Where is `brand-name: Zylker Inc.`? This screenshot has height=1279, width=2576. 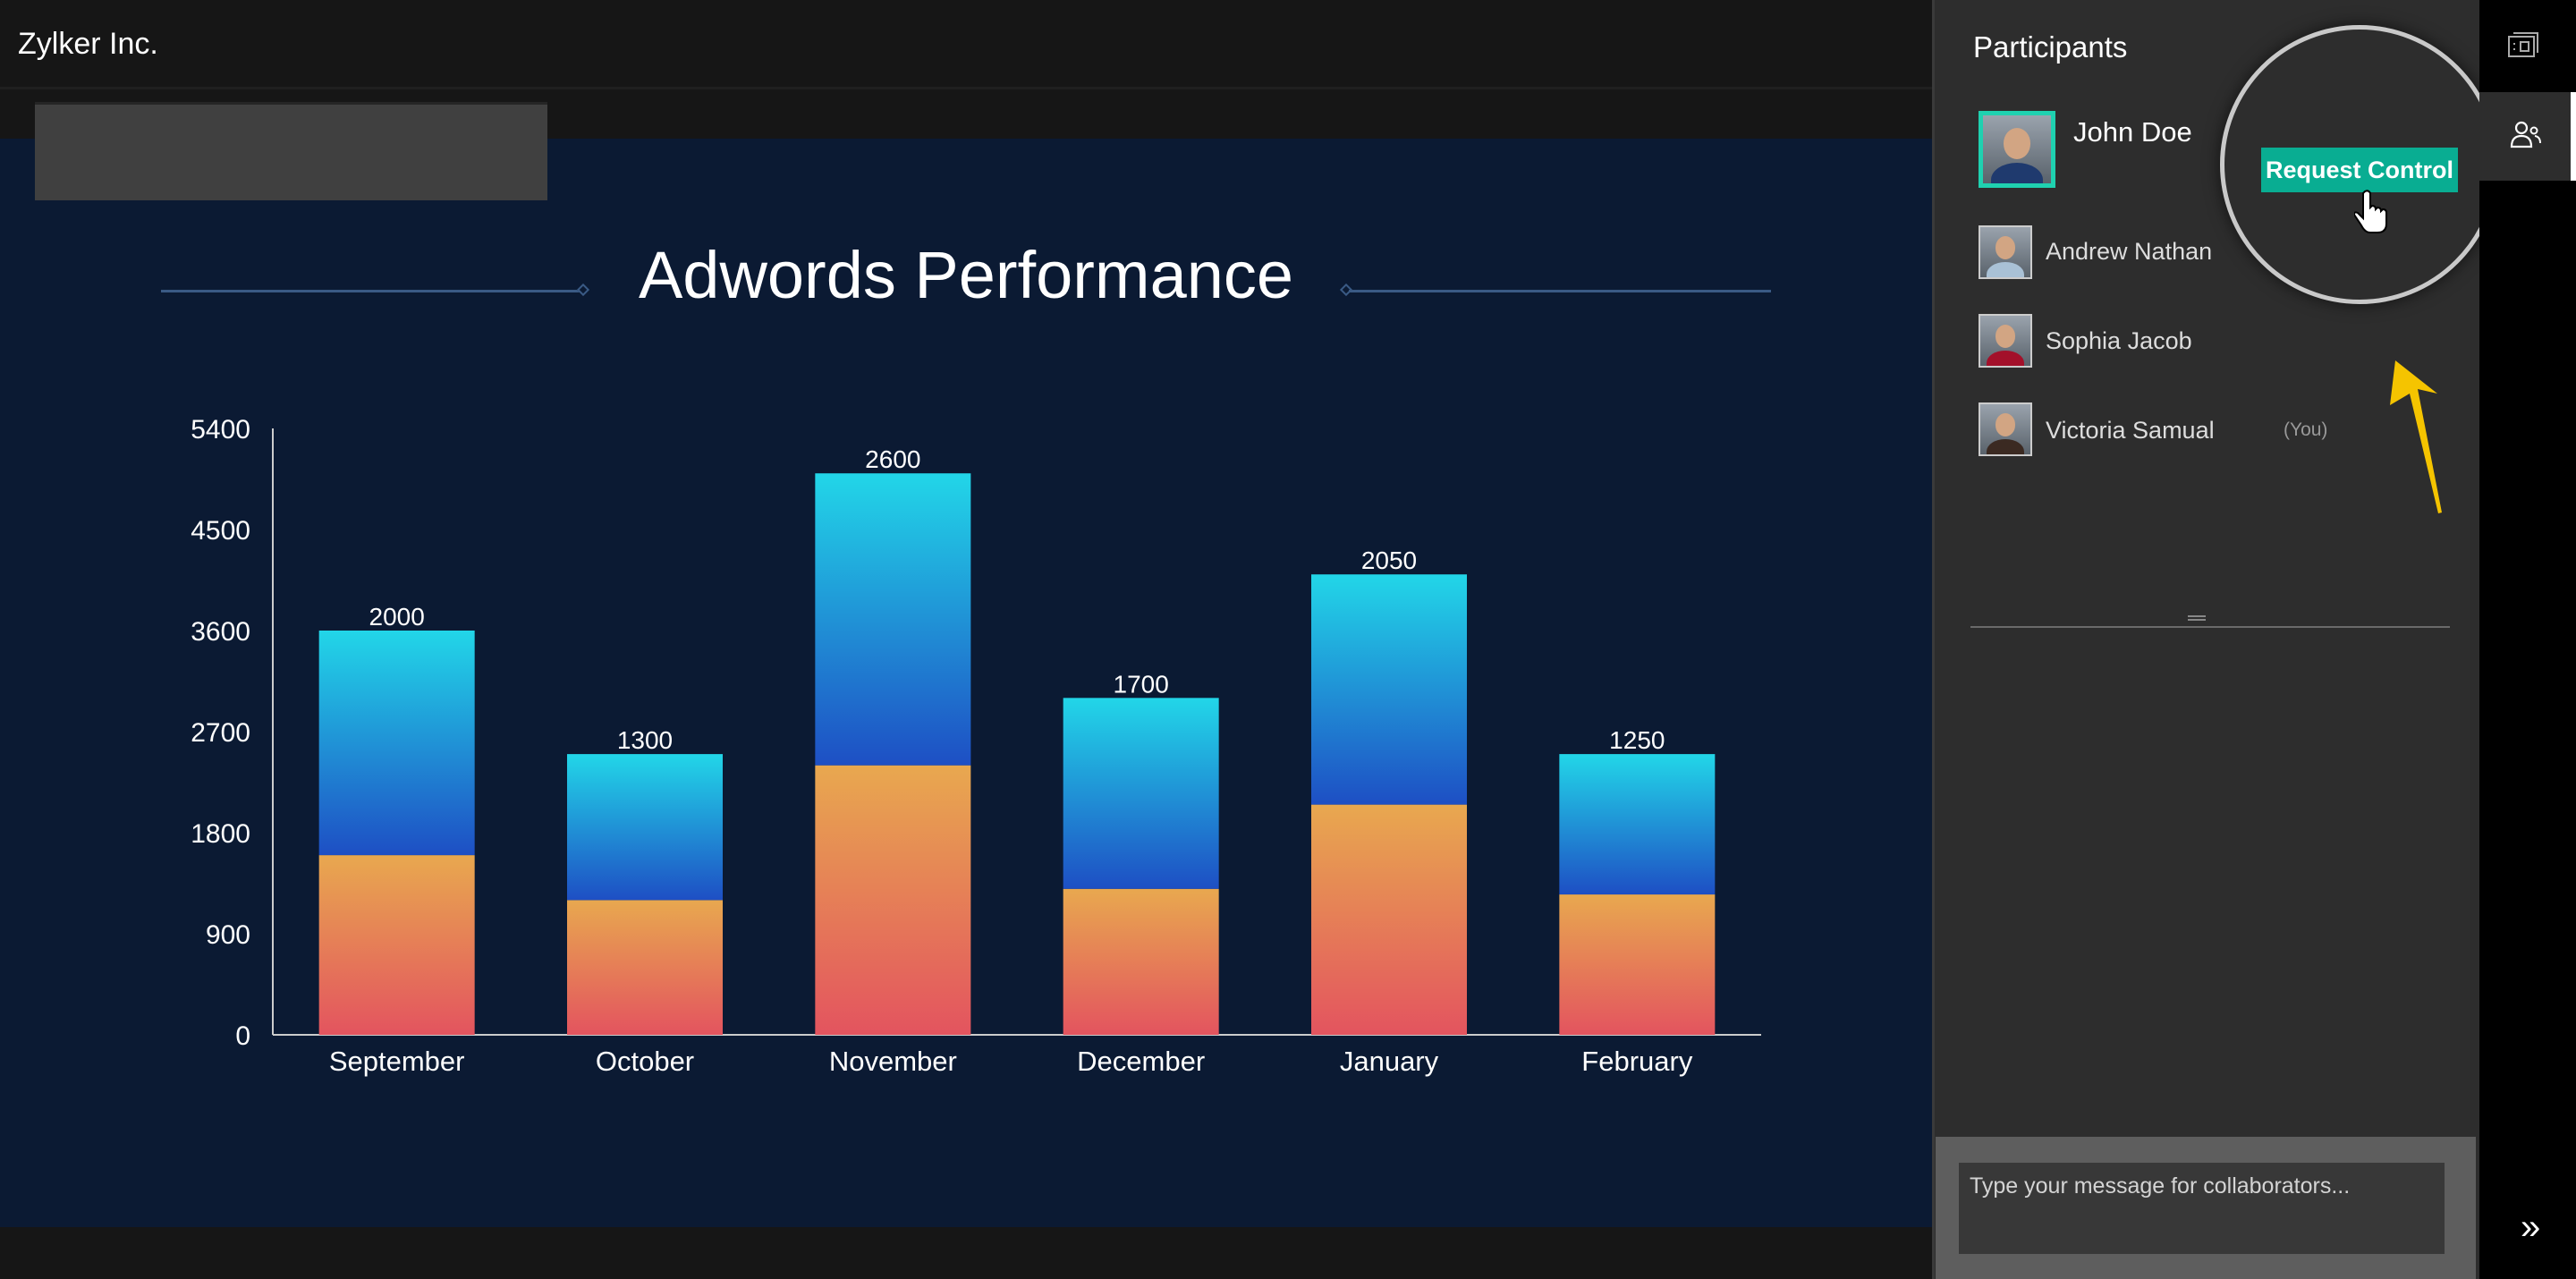
brand-name: Zylker Inc. is located at coordinates (88, 44).